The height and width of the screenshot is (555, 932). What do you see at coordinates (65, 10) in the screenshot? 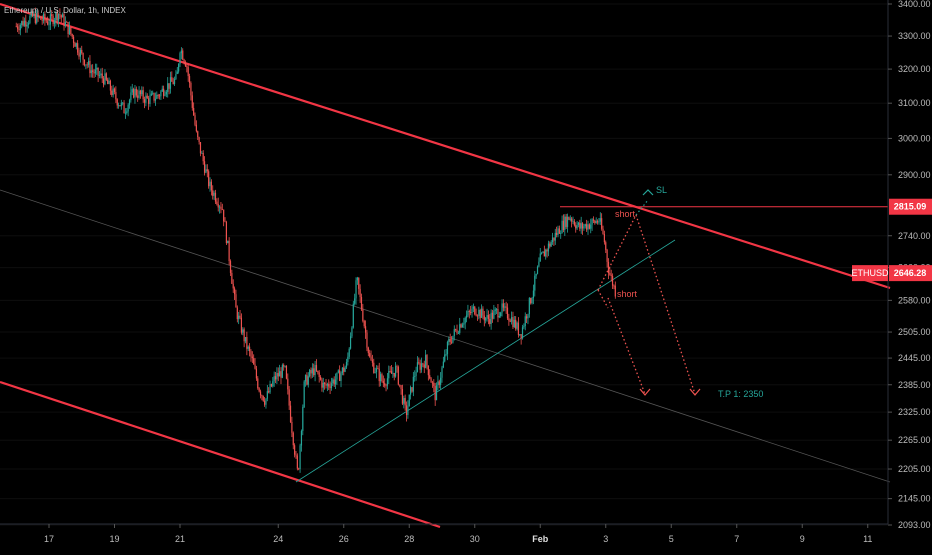
I see `chart-title: Ethereum / U.S. Dollar, 1h, INDEX` at bounding box center [65, 10].